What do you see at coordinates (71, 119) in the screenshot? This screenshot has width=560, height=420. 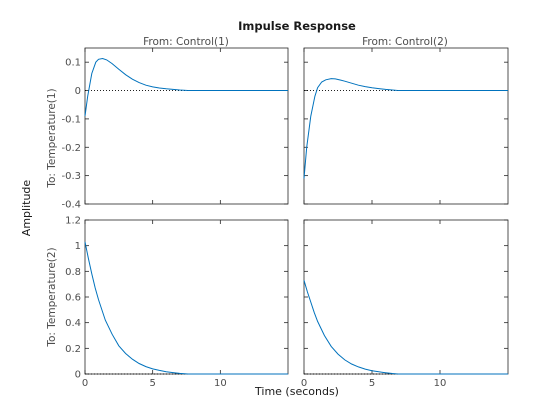 I see `y-tick-label-r1c1-3: -0.1` at bounding box center [71, 119].